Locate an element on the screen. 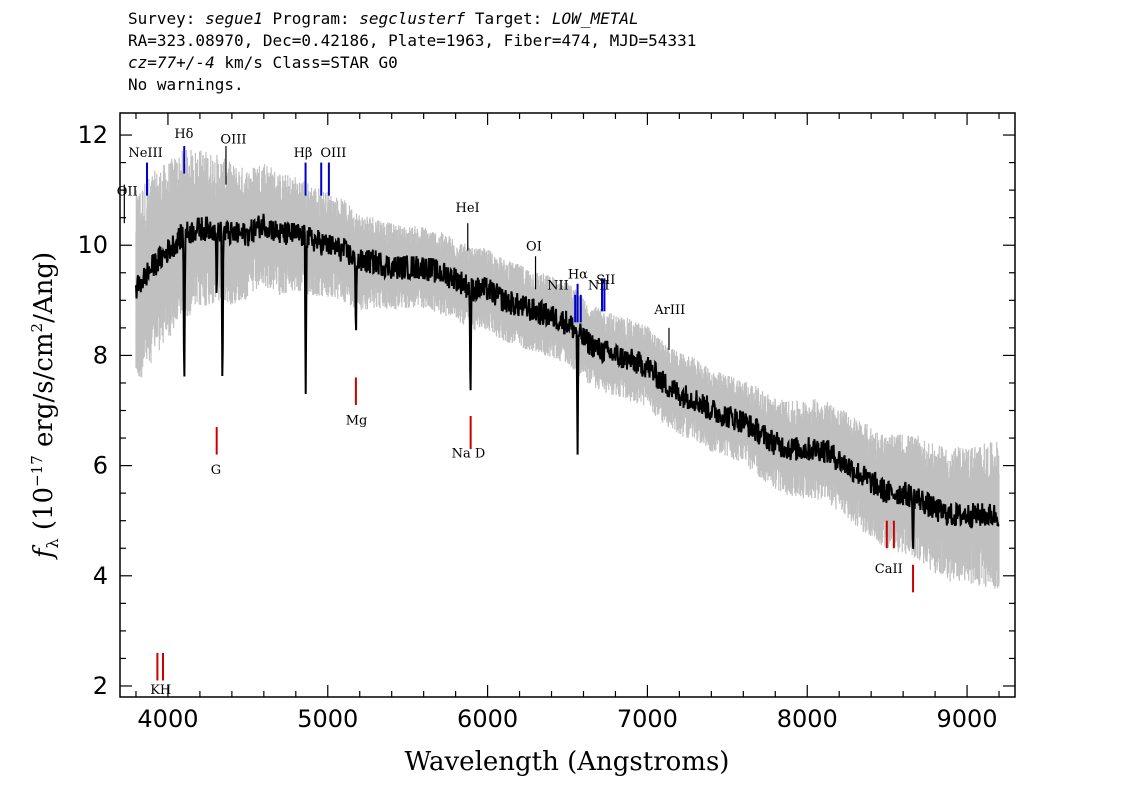  line-label-h: Hδ is located at coordinates (183, 134).